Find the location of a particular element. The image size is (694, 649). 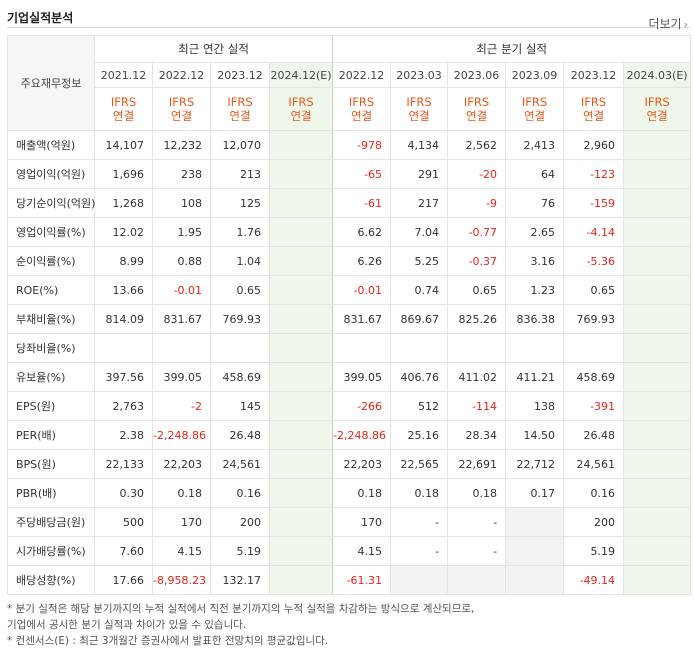

value-cell: 836.38 is located at coordinates (535, 319).